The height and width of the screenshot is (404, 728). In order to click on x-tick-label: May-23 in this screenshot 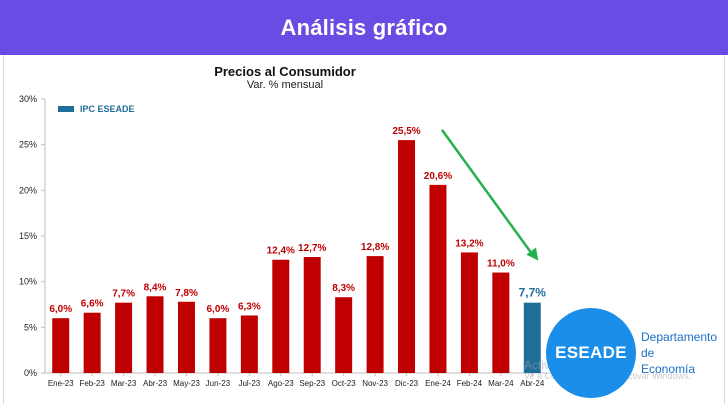, I will do `click(186, 383)`.